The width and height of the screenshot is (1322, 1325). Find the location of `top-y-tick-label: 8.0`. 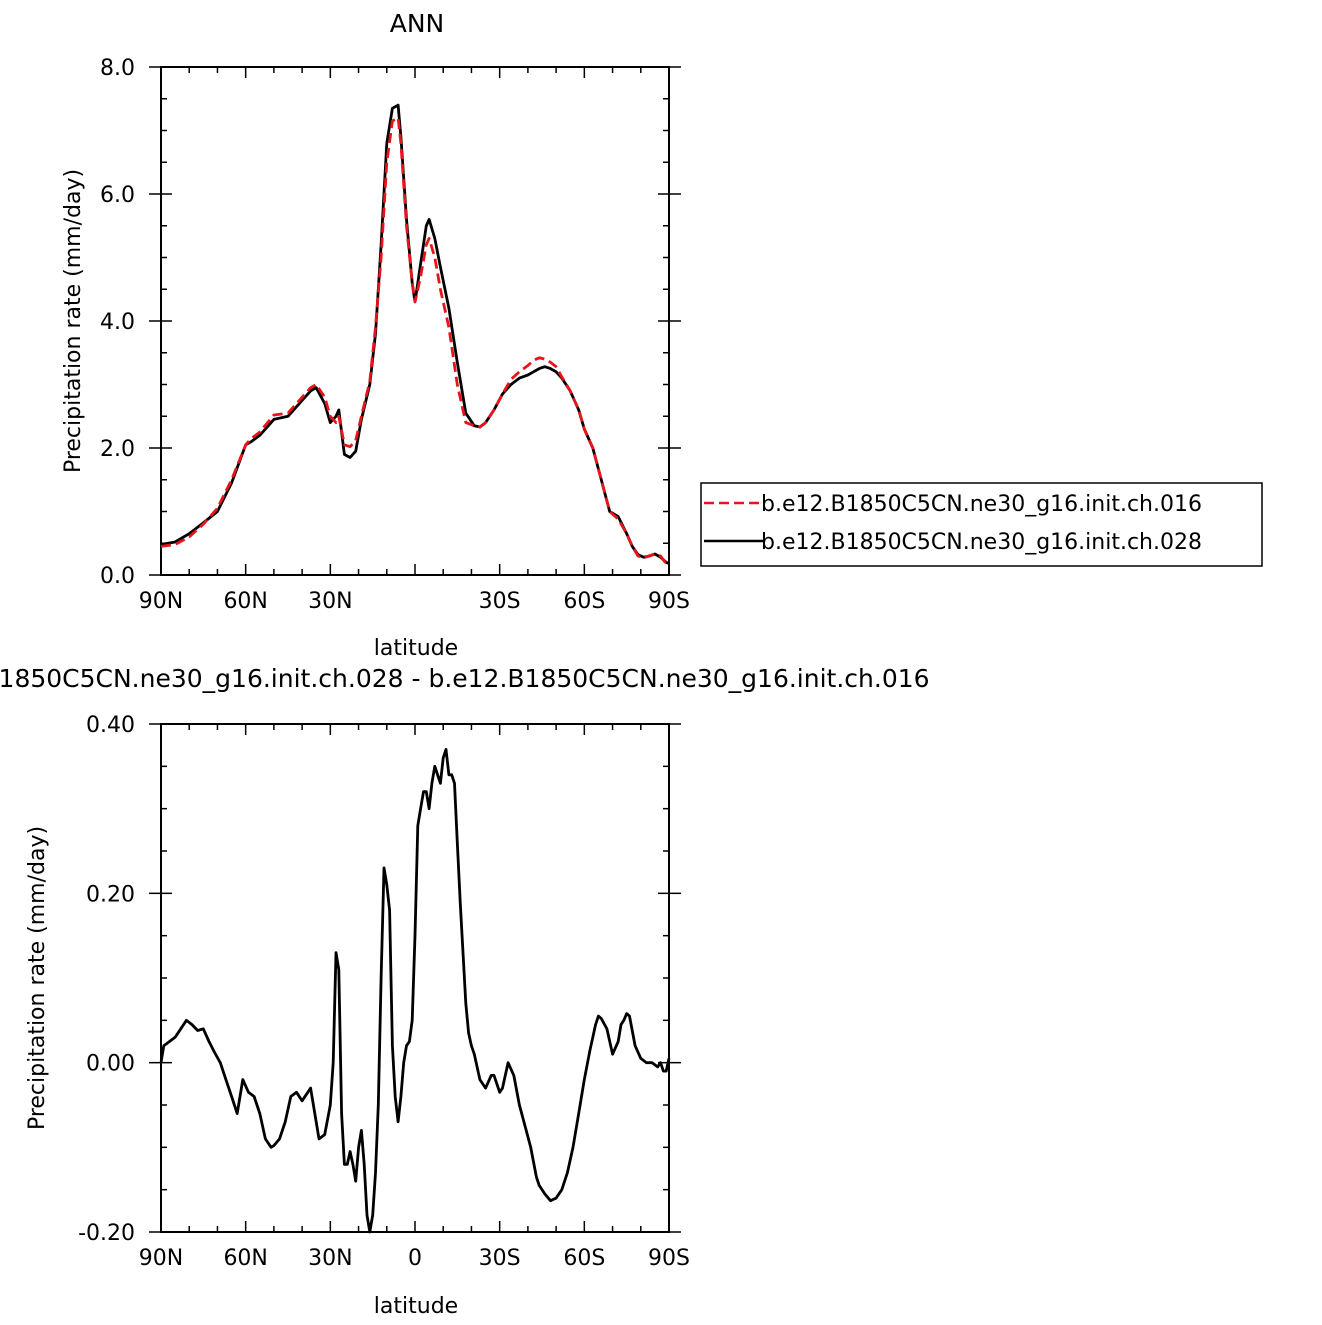

top-y-tick-label: 8.0 is located at coordinates (117, 68).